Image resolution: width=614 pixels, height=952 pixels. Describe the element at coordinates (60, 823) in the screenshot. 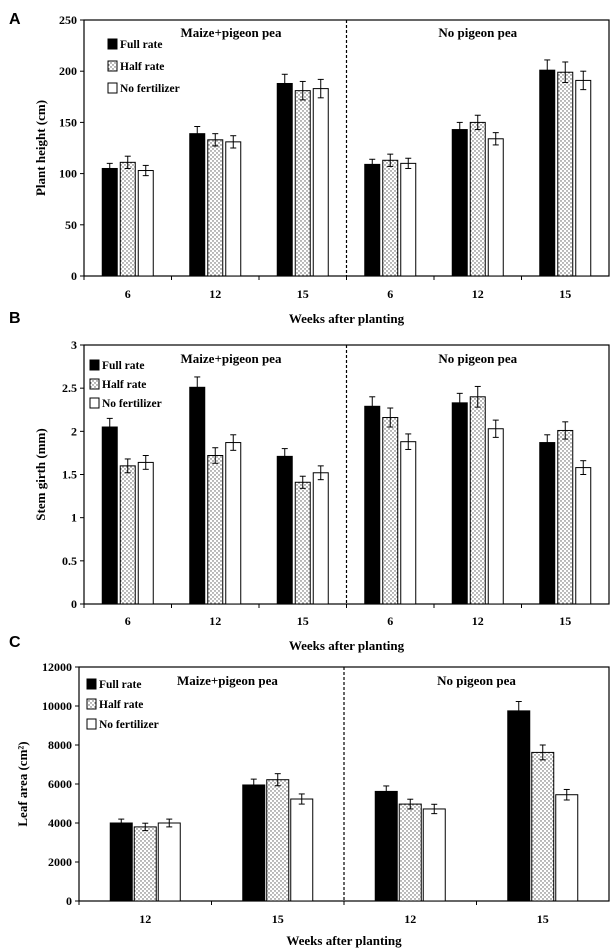

I see `y-tick-label: 4000` at that location.